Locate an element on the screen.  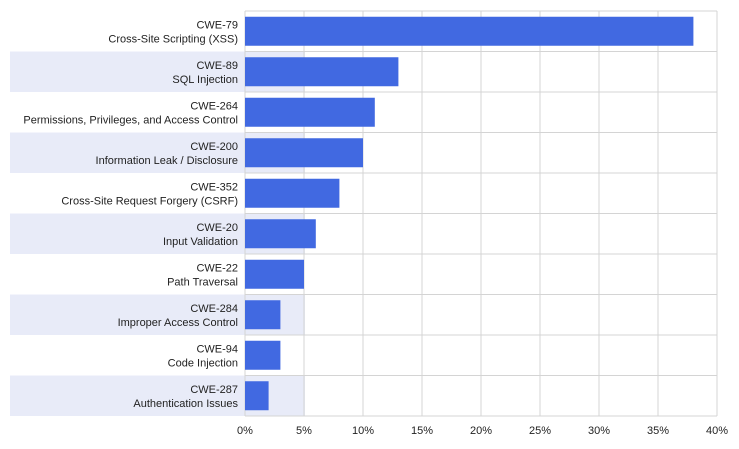
x-tick-label: 40% is located at coordinates (717, 431).